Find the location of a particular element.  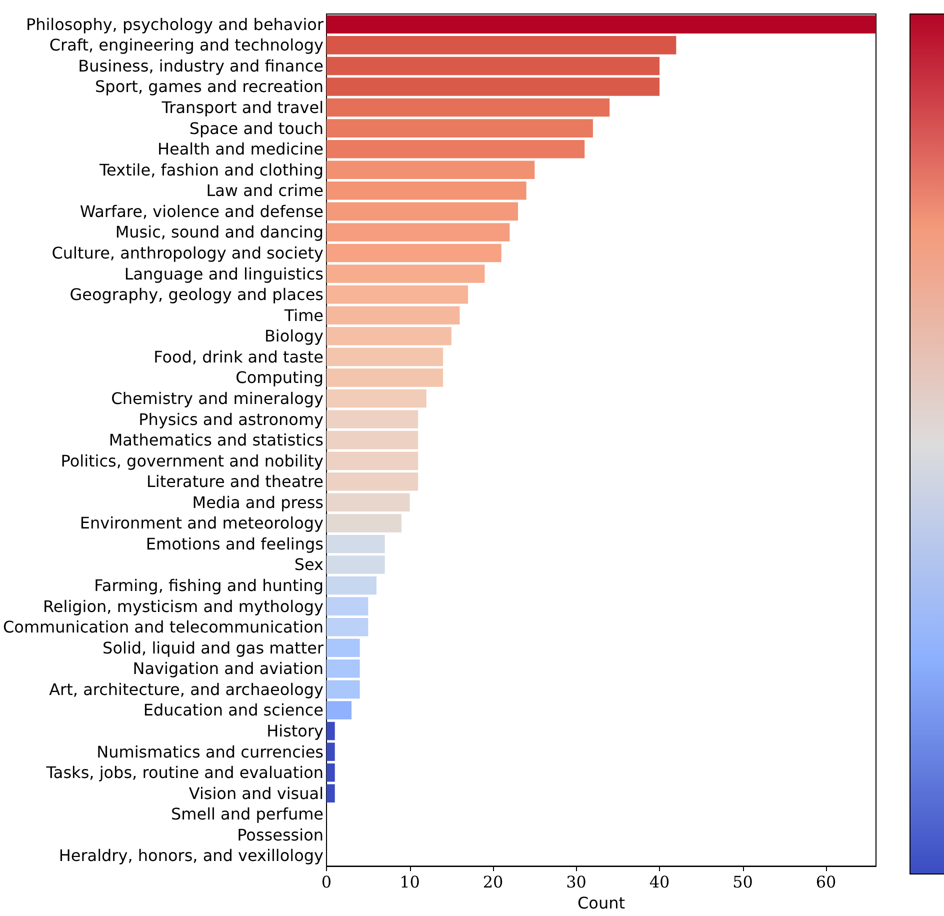

y-tick-label: Culture, anthropology and society is located at coordinates (188, 253).